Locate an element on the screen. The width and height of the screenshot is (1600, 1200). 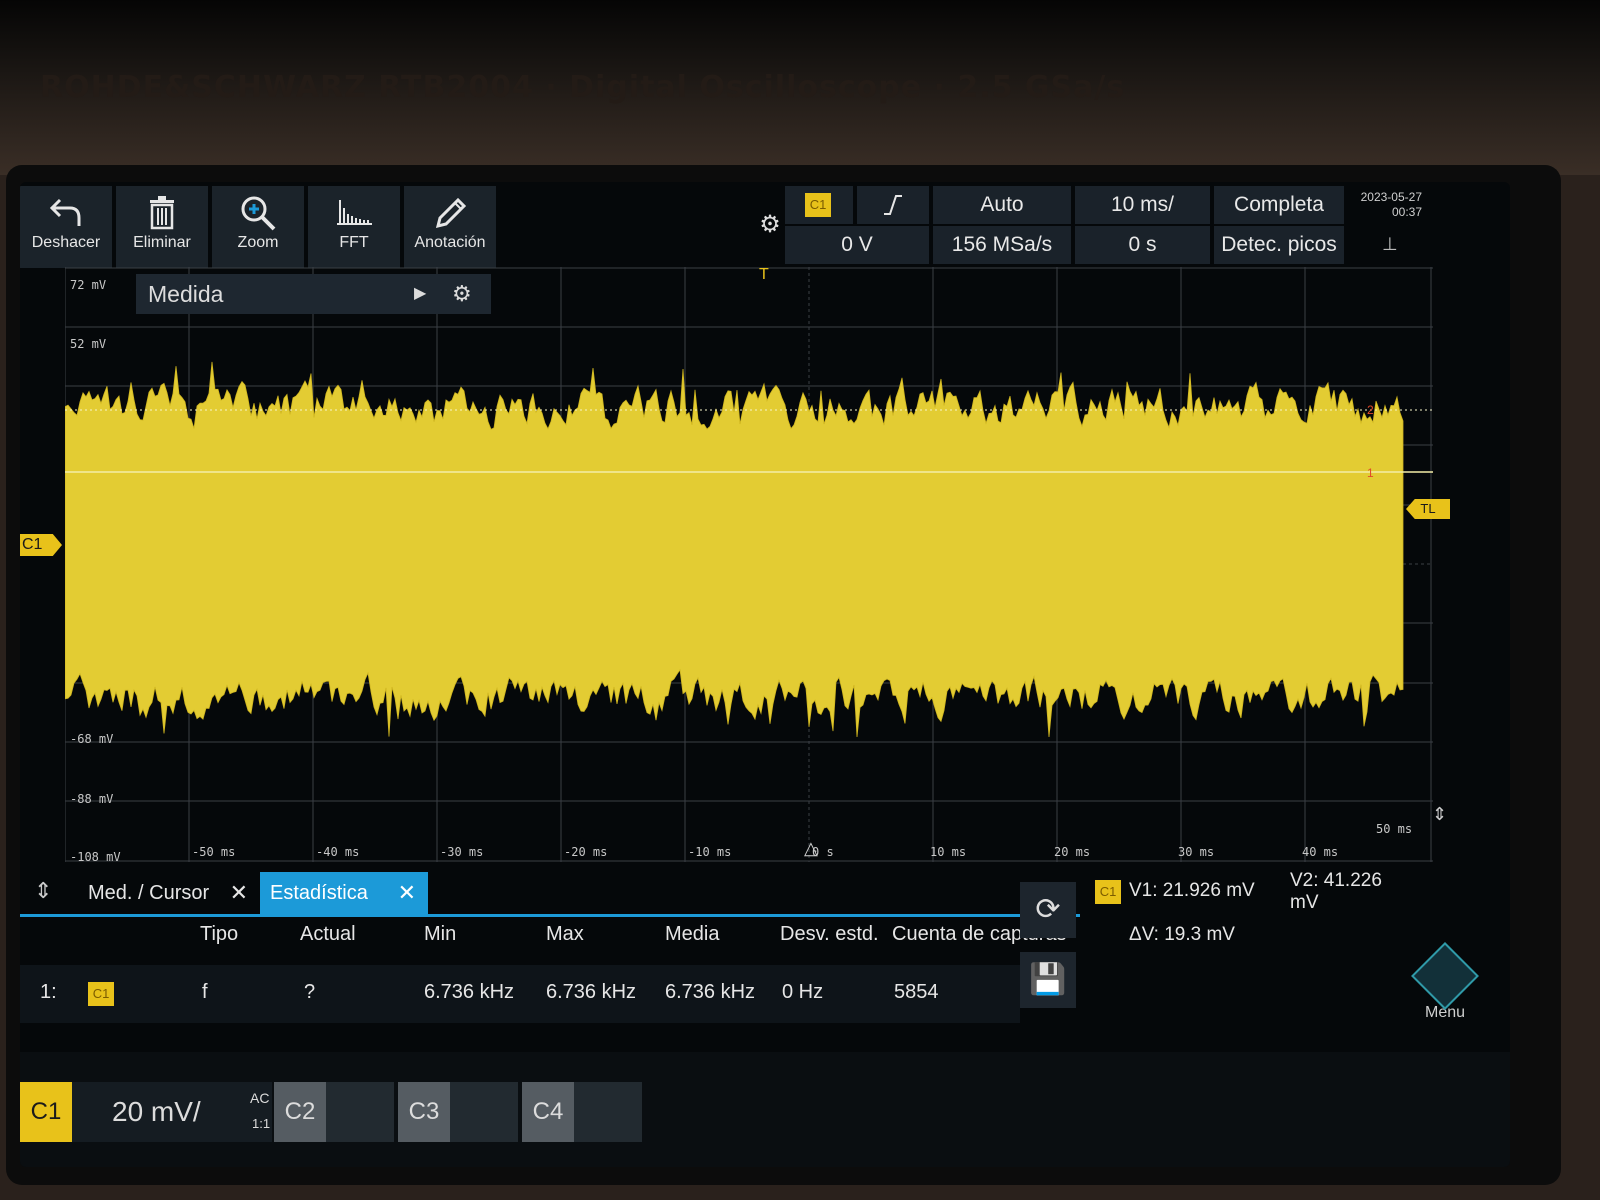
y-label-m88: -88 mV is located at coordinates (92, 799).